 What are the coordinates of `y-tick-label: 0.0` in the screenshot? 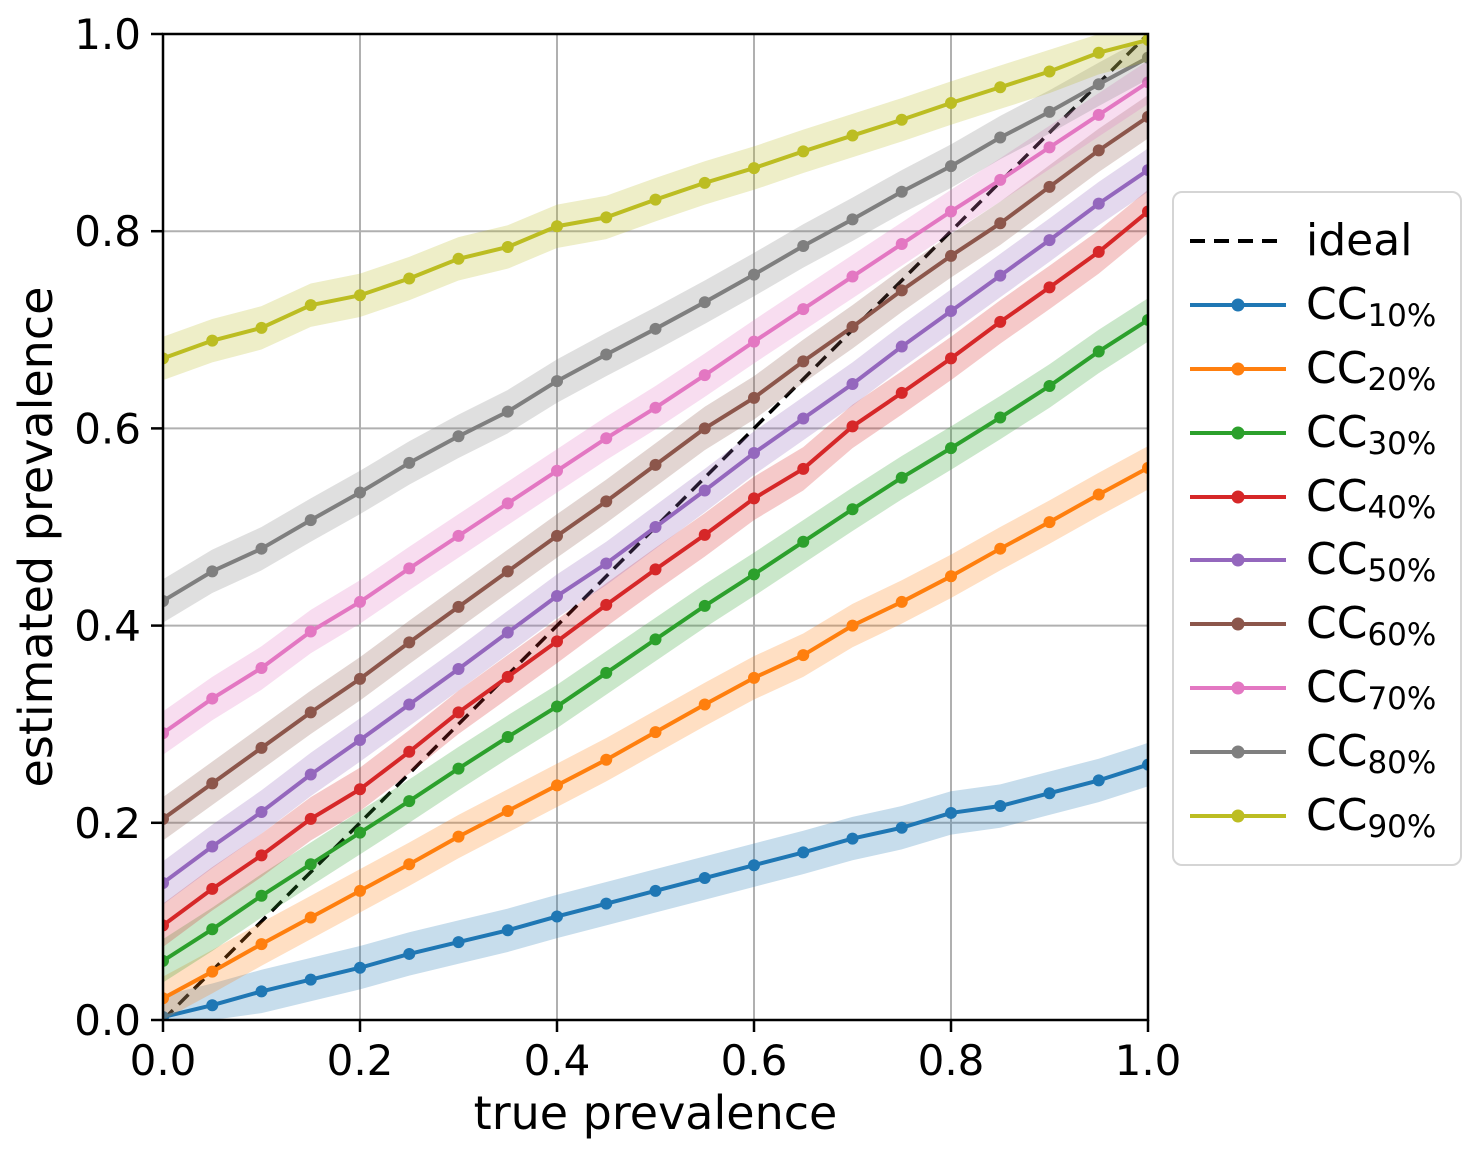 It's located at (107, 1020).